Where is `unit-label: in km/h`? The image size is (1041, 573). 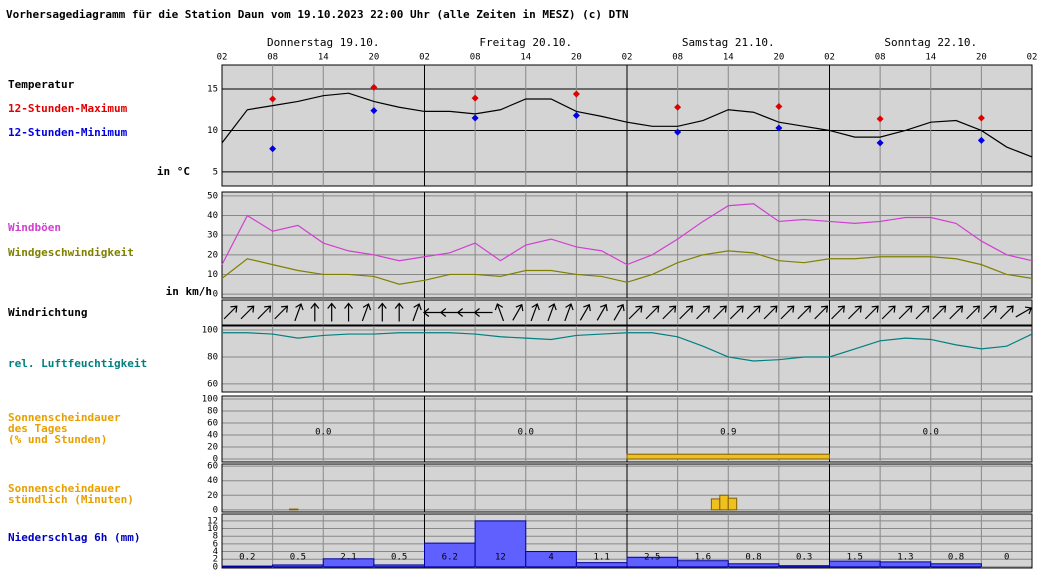
unit-label: in km/h is located at coordinates (189, 291).